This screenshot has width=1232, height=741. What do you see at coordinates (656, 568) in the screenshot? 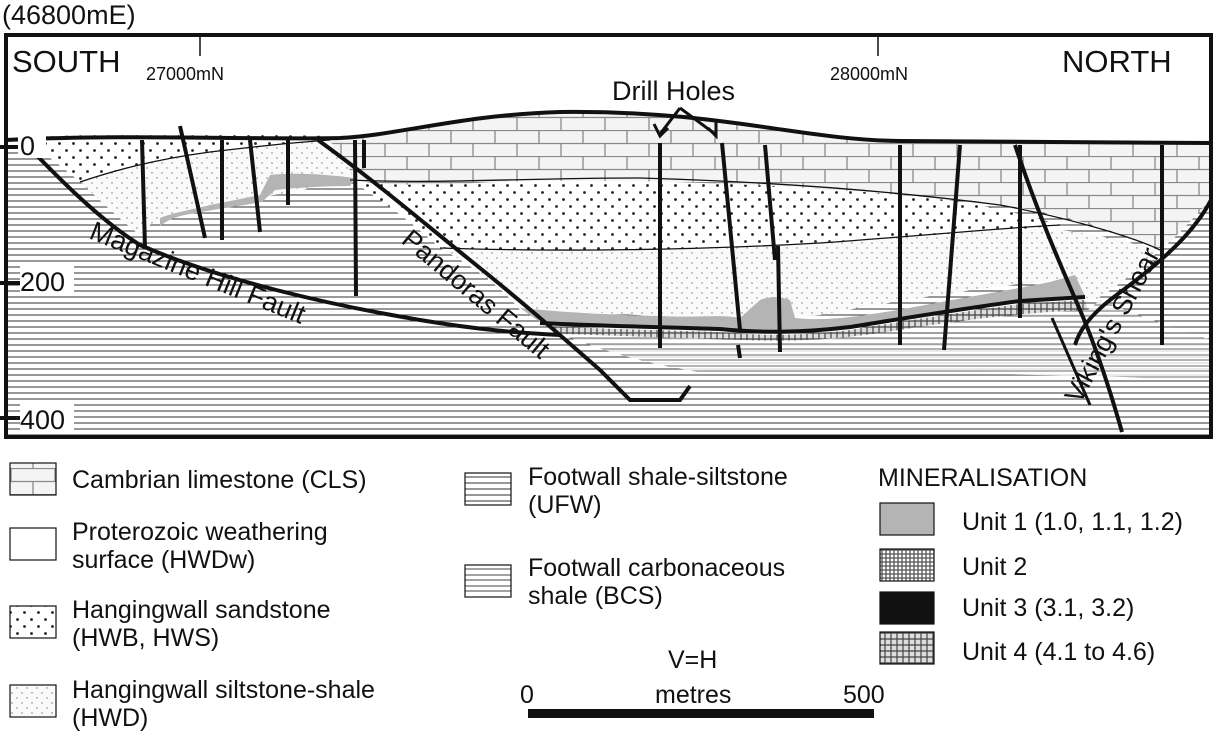
I see `legend-bcs-label-1: Footwall carbonaceous` at bounding box center [656, 568].